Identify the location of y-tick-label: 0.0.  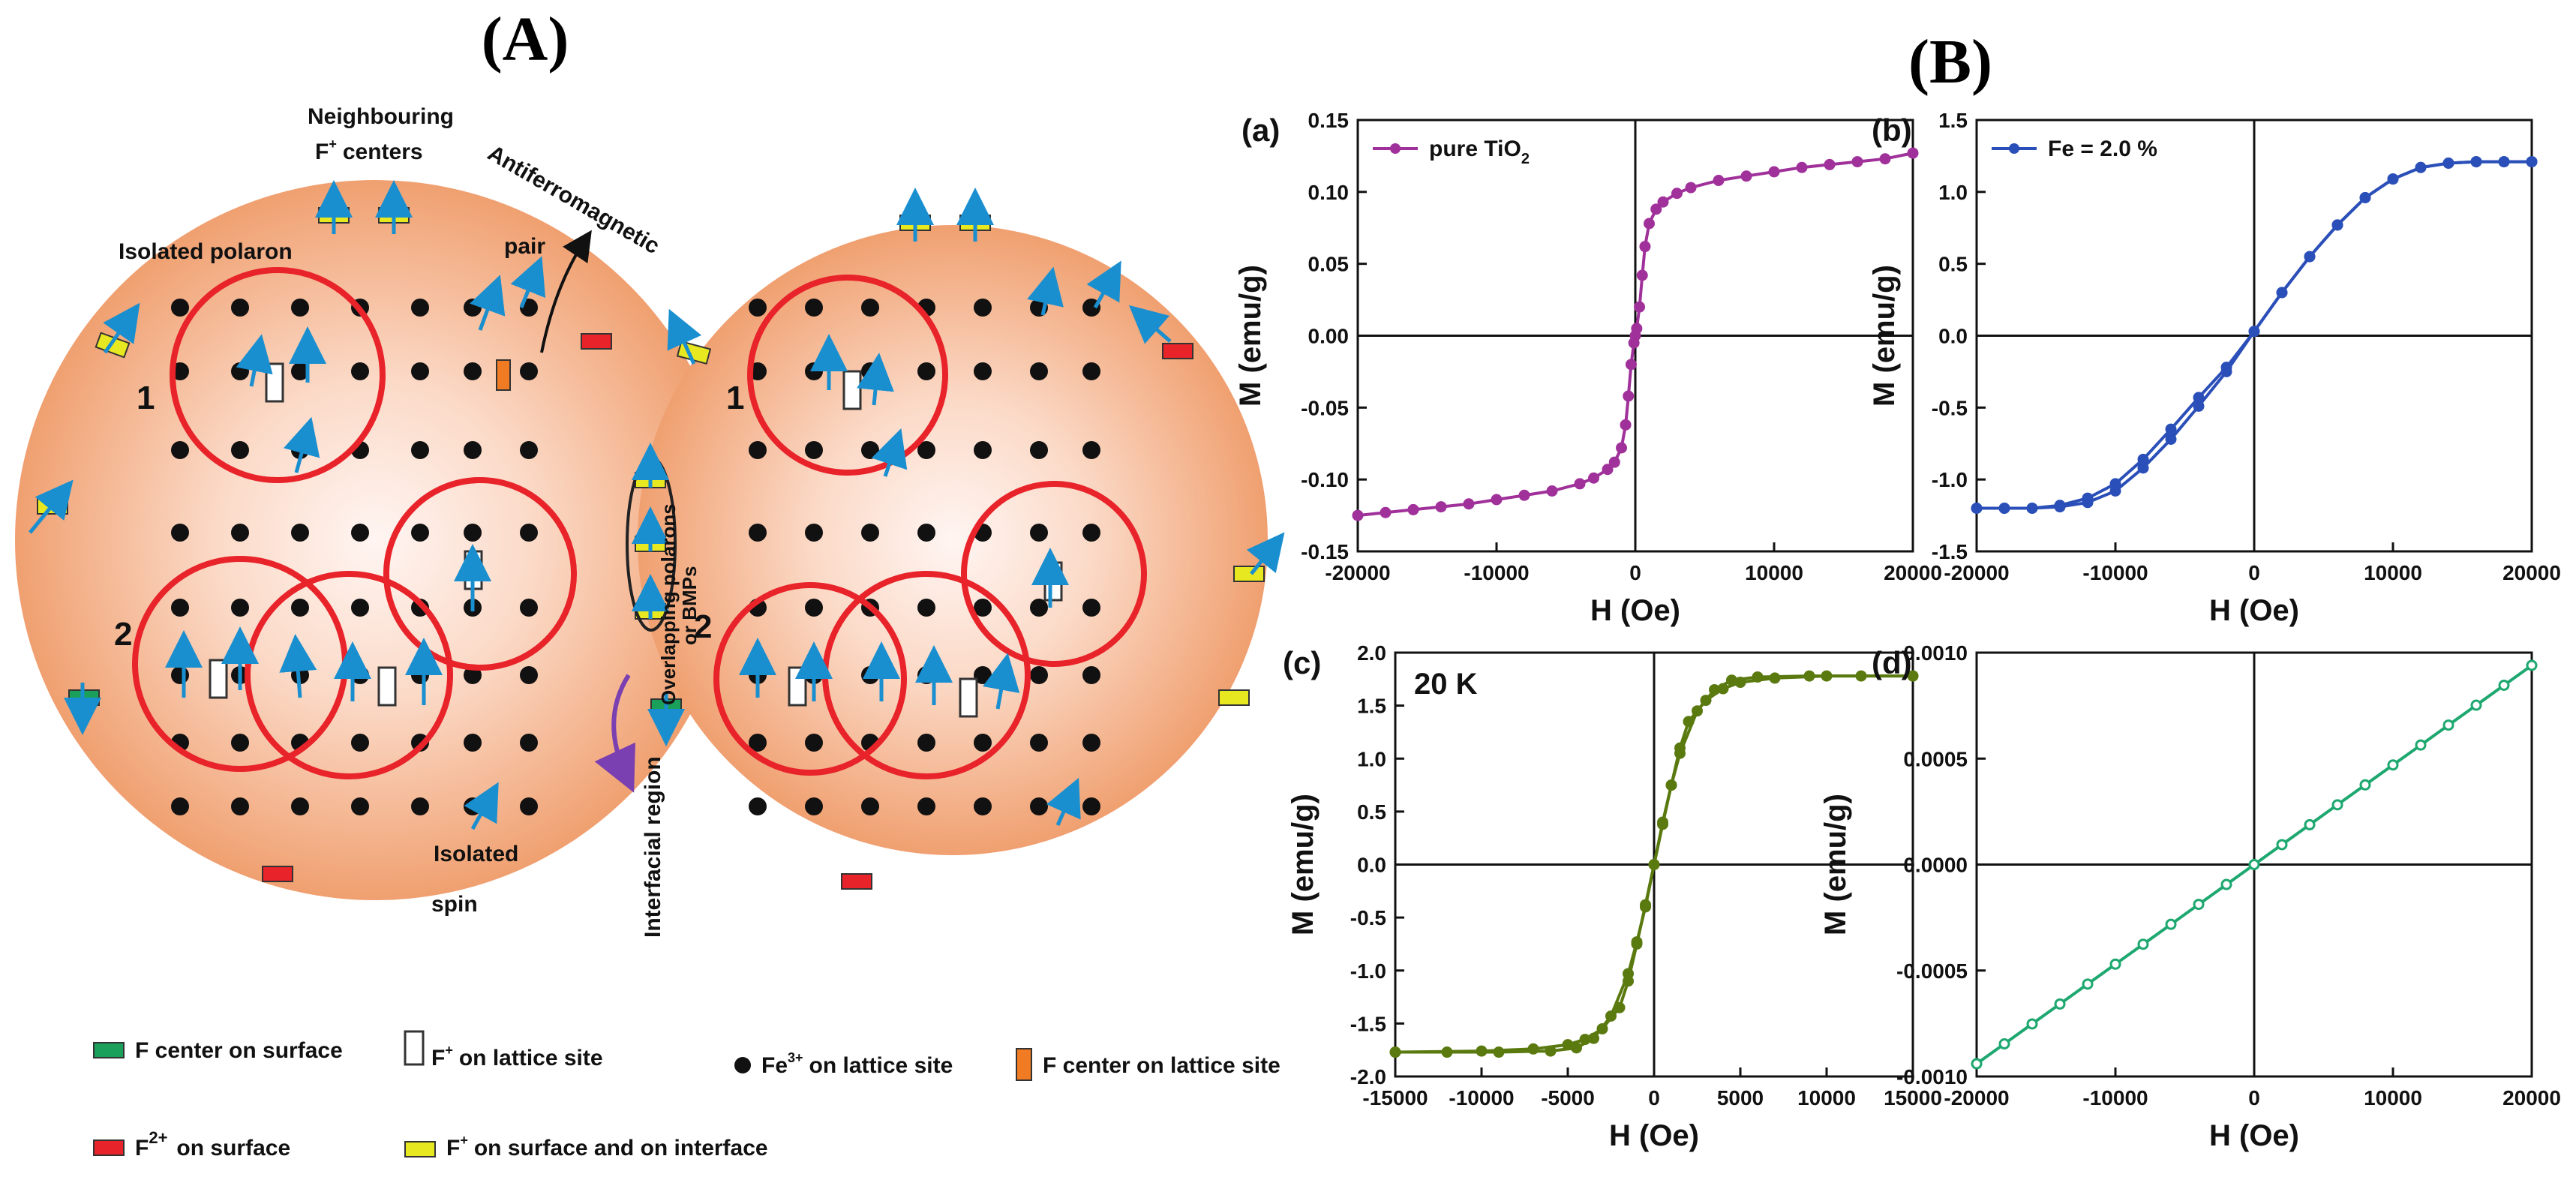
(1371, 865).